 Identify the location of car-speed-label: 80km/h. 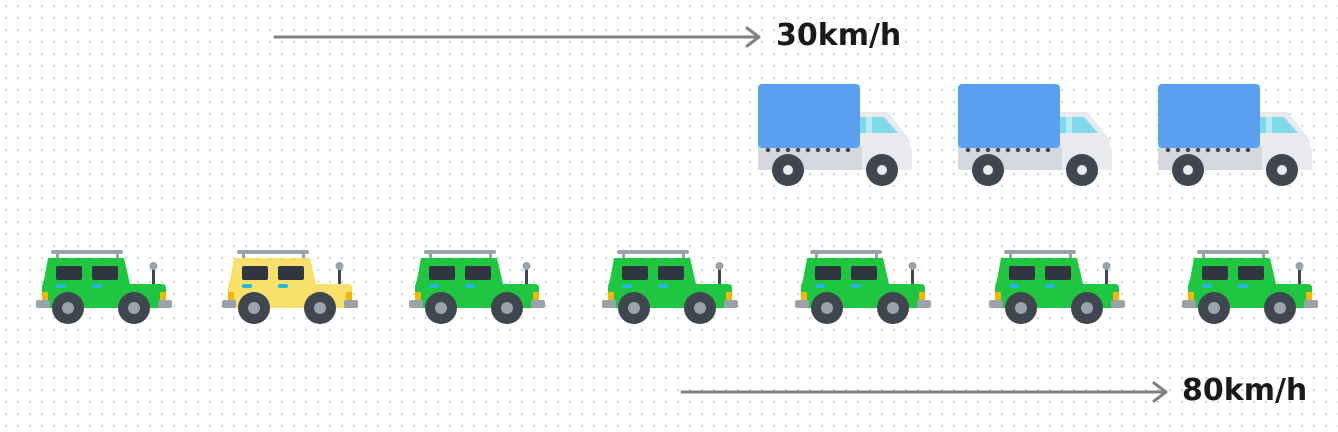
(1245, 390).